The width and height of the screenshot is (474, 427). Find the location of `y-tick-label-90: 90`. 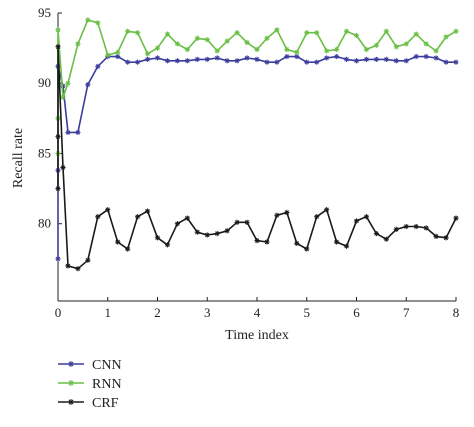

y-tick-label-90: 90 is located at coordinates (44, 82).